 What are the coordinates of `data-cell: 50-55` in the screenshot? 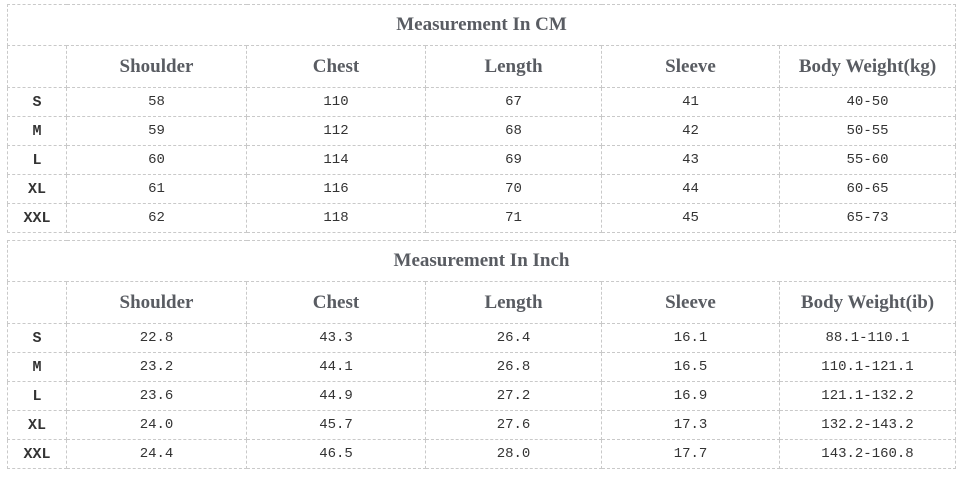 It's located at (867, 131).